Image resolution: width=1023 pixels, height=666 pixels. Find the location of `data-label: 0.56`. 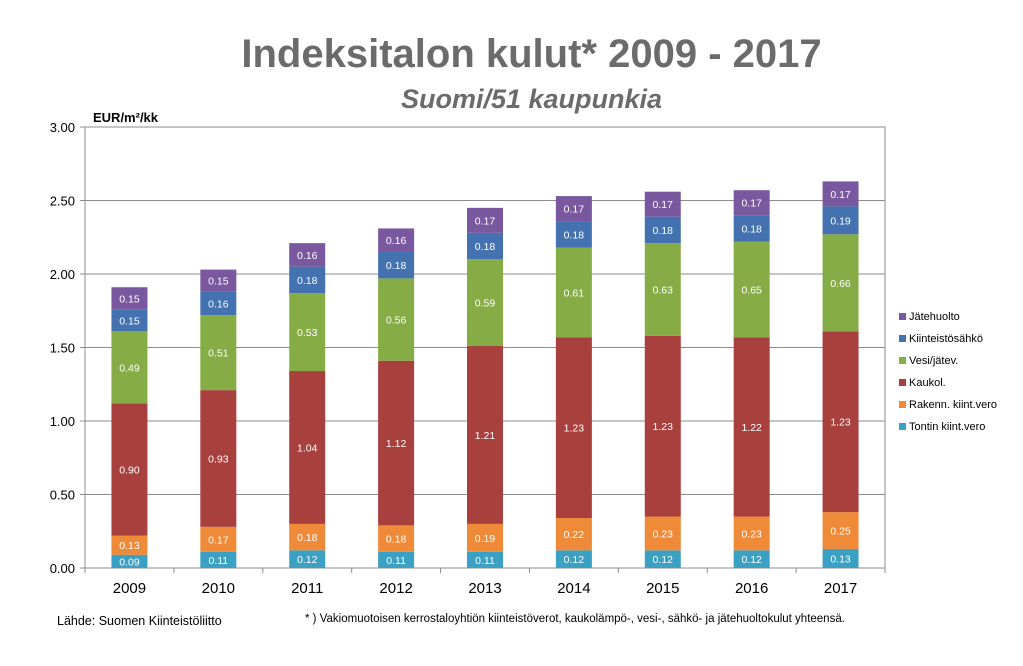

data-label: 0.56 is located at coordinates (396, 321).